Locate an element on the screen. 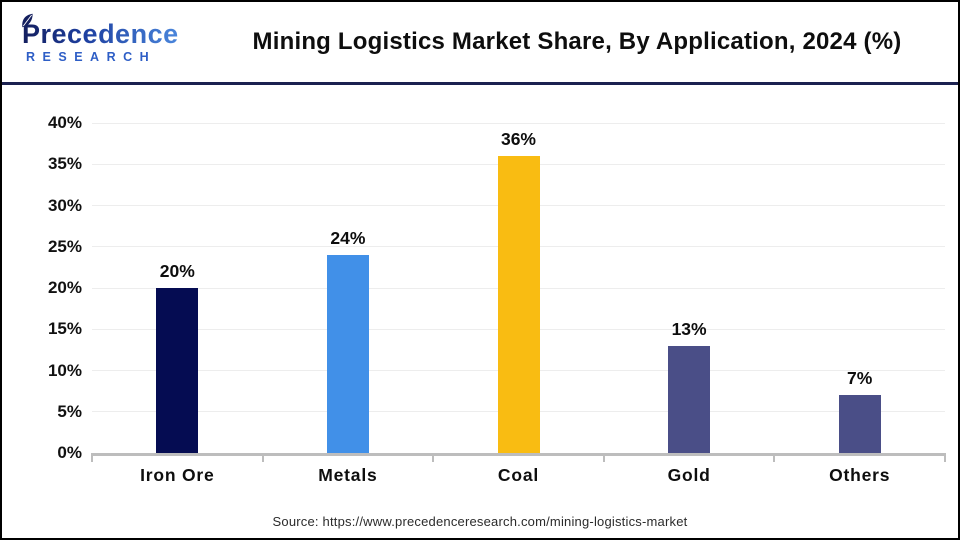 Image resolution: width=960 pixels, height=540 pixels. y-tick-label-30: 30% is located at coordinates (64, 205).